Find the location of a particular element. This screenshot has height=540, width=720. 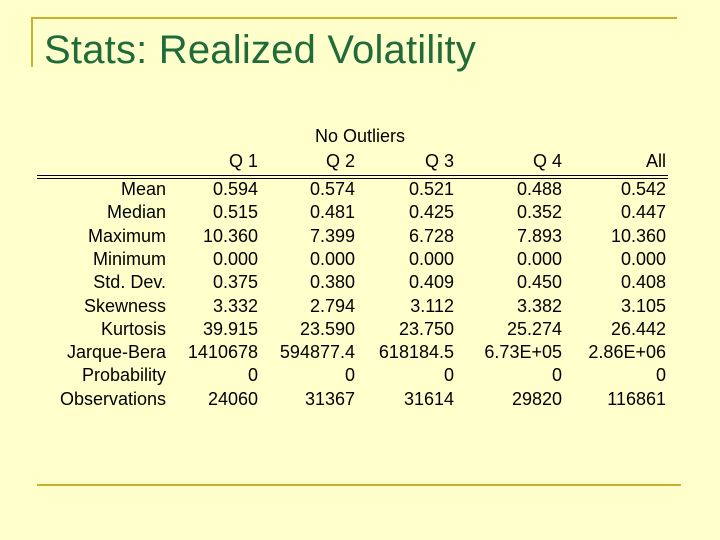

table-cell-q1: 0.000 is located at coordinates (235, 258).